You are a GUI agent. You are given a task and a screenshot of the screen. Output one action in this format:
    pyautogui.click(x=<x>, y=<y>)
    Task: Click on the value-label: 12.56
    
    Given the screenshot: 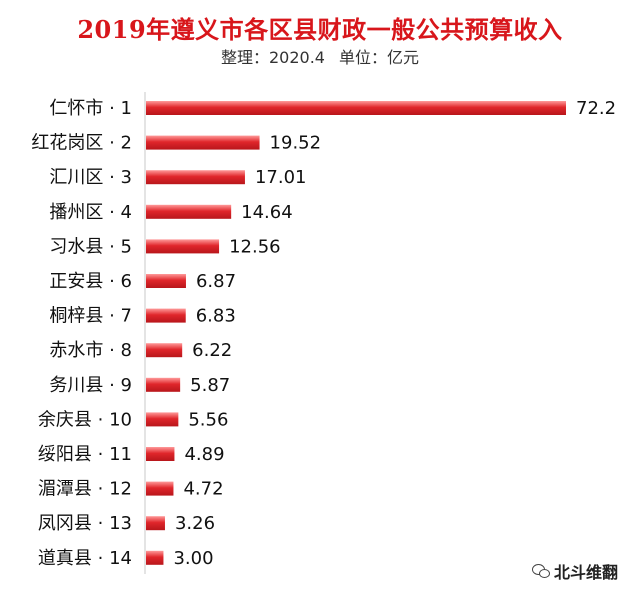 What is the action you would take?
    pyautogui.click(x=255, y=246)
    